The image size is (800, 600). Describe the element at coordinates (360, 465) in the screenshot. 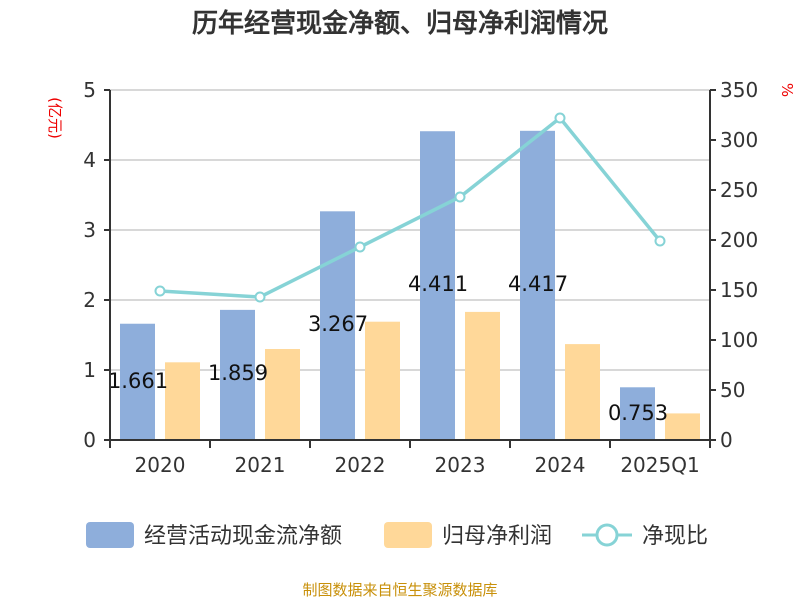

I see `x-tick-label: 2022` at that location.